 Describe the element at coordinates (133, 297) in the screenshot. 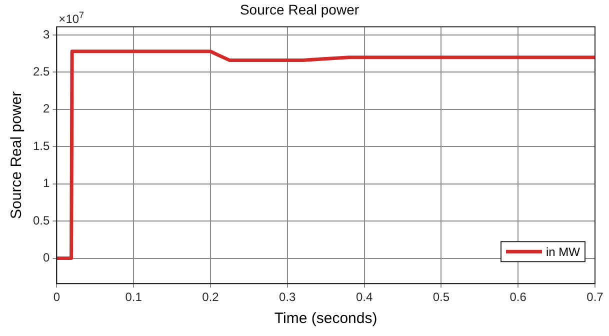

I see `x-tick-label: 0.1` at that location.